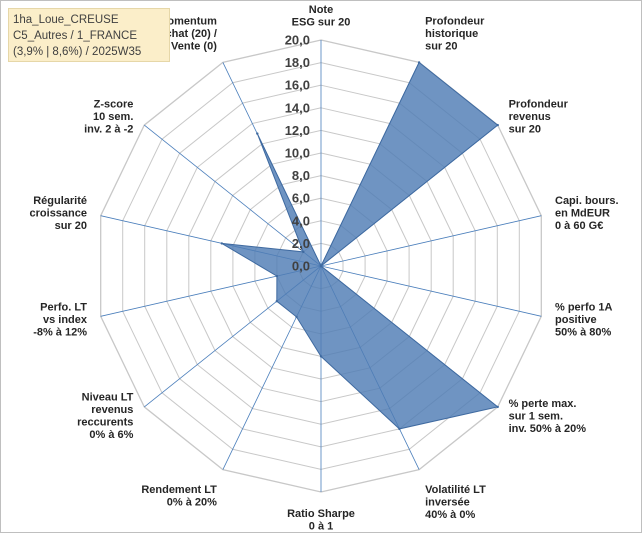  Describe the element at coordinates (179, 490) in the screenshot. I see `axis-label-line: Rendement LT` at that location.